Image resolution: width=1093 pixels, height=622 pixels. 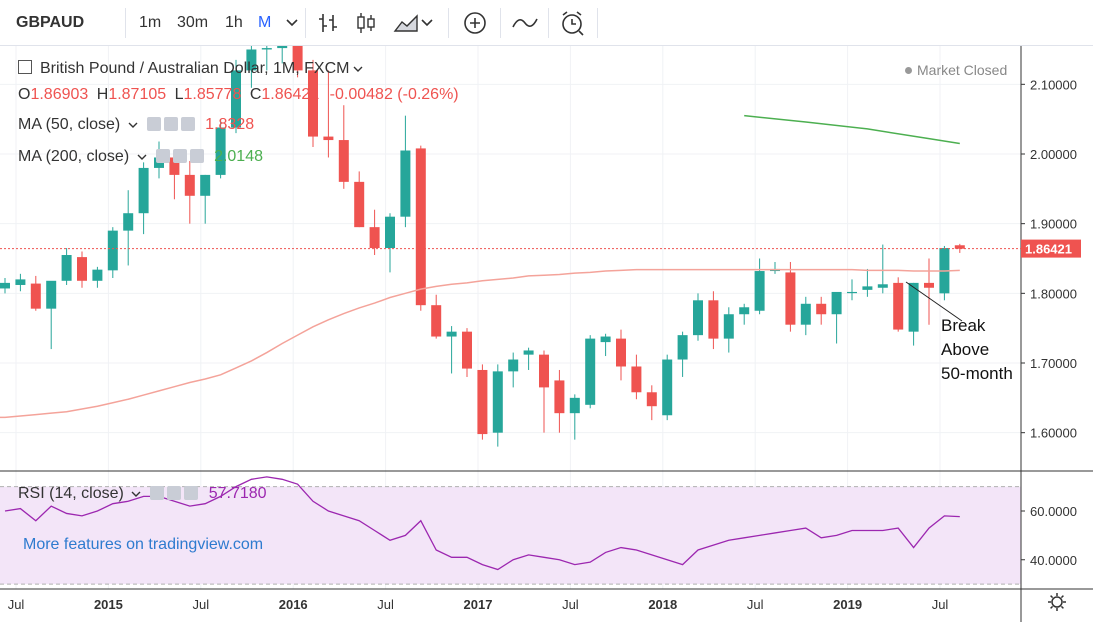 What do you see at coordinates (71, 493) in the screenshot?
I see `rsi-label: RSI (14, close)` at bounding box center [71, 493].